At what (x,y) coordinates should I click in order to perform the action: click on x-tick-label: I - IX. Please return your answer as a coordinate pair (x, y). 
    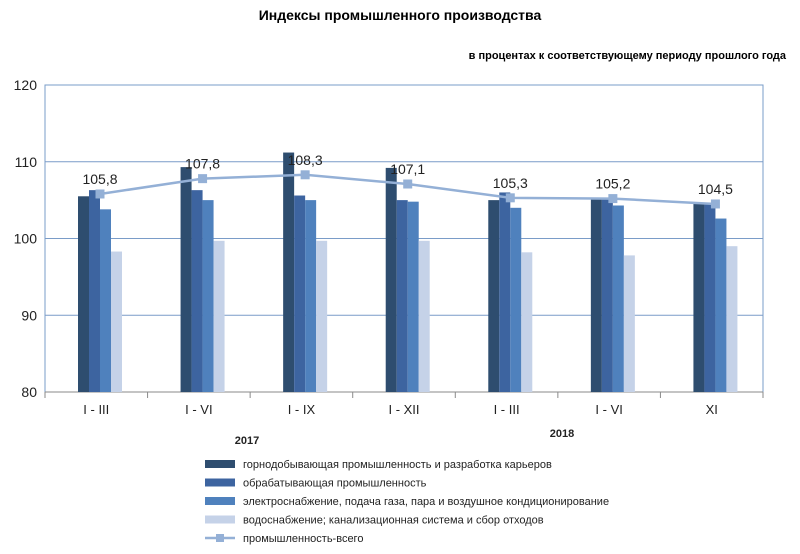
    Looking at the image, I should click on (302, 409).